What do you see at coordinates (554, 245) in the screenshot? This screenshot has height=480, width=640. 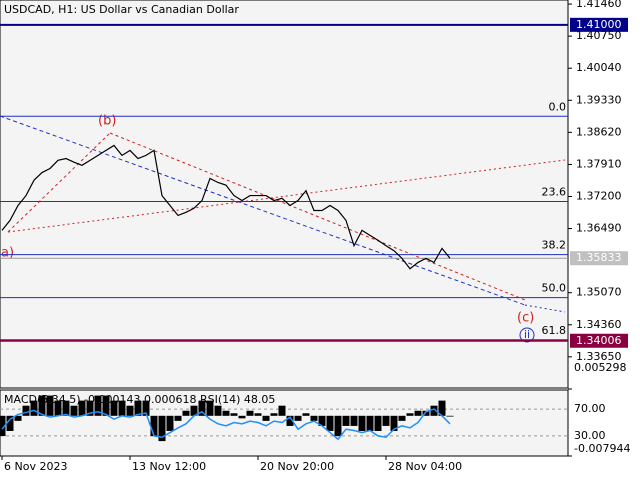 I see `fib-label: 38.2` at bounding box center [554, 245].